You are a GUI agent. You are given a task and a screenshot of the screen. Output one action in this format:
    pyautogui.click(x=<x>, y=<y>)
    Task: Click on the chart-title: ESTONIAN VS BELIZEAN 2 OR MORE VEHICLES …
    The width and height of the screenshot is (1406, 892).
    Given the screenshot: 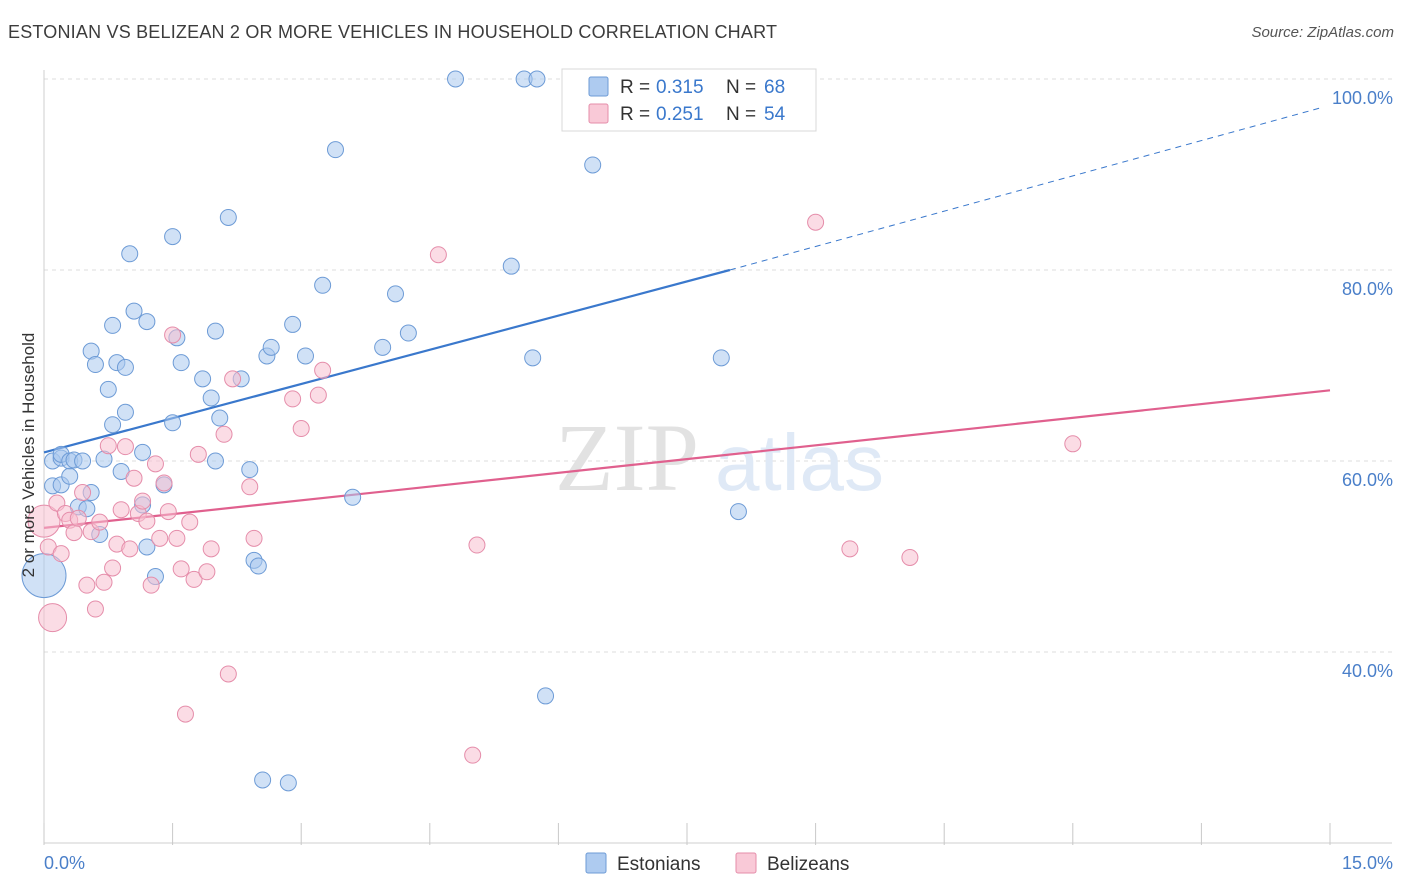 What is the action you would take?
    pyautogui.click(x=393, y=32)
    